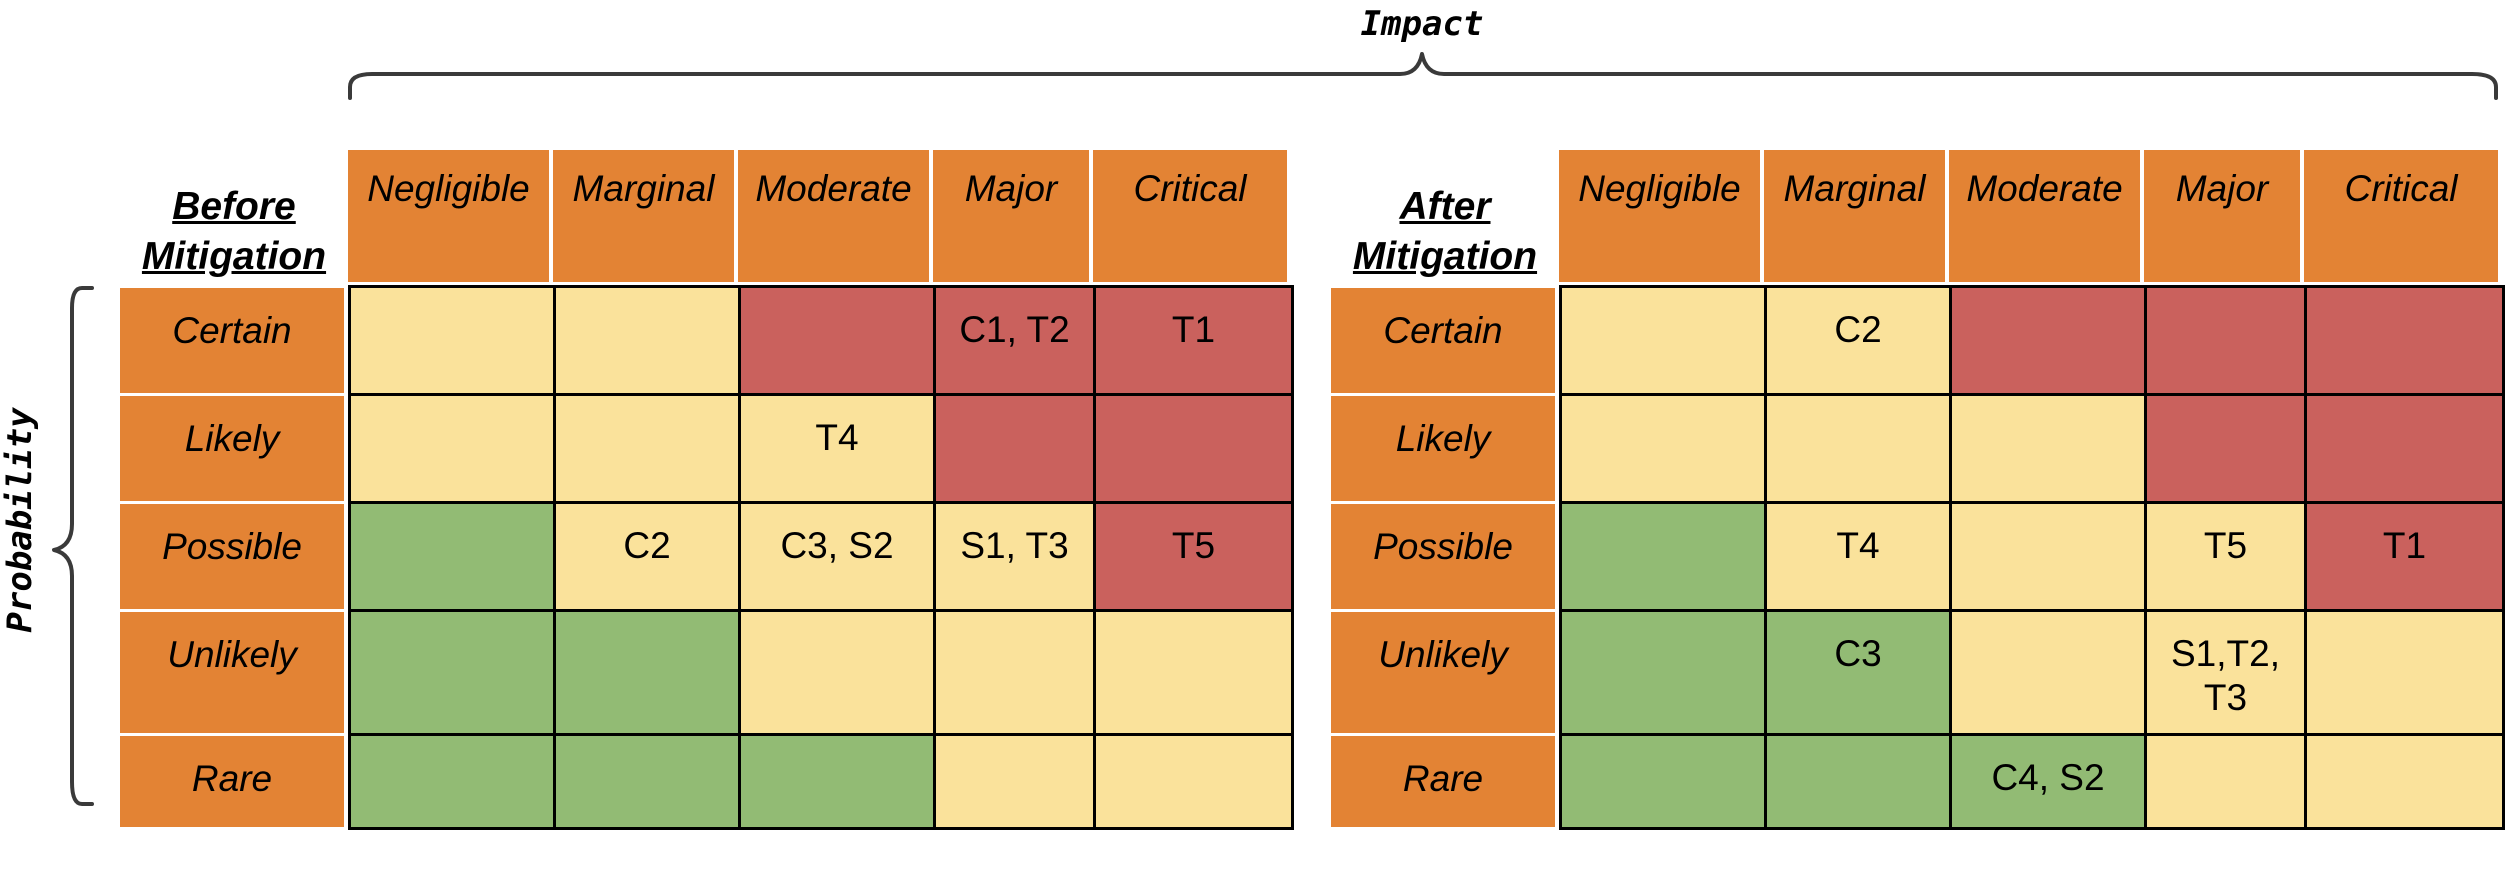 The image size is (2516, 870). I want to click on matrix-title: Before Mitigation, so click(234, 218).